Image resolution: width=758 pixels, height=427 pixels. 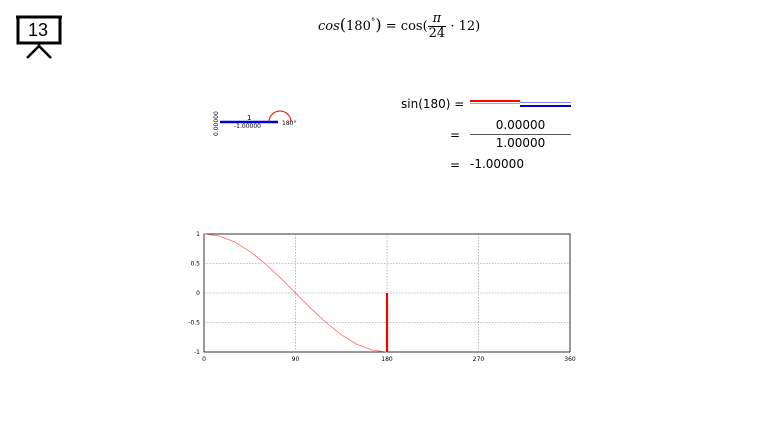 I want to click on cos-value-label: -1.00000, so click(x=247, y=126).